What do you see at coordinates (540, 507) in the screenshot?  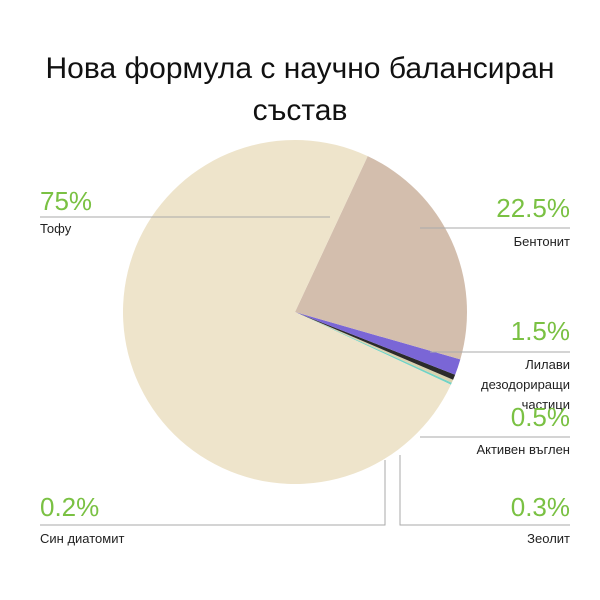 I see `value-label: 0.3%` at bounding box center [540, 507].